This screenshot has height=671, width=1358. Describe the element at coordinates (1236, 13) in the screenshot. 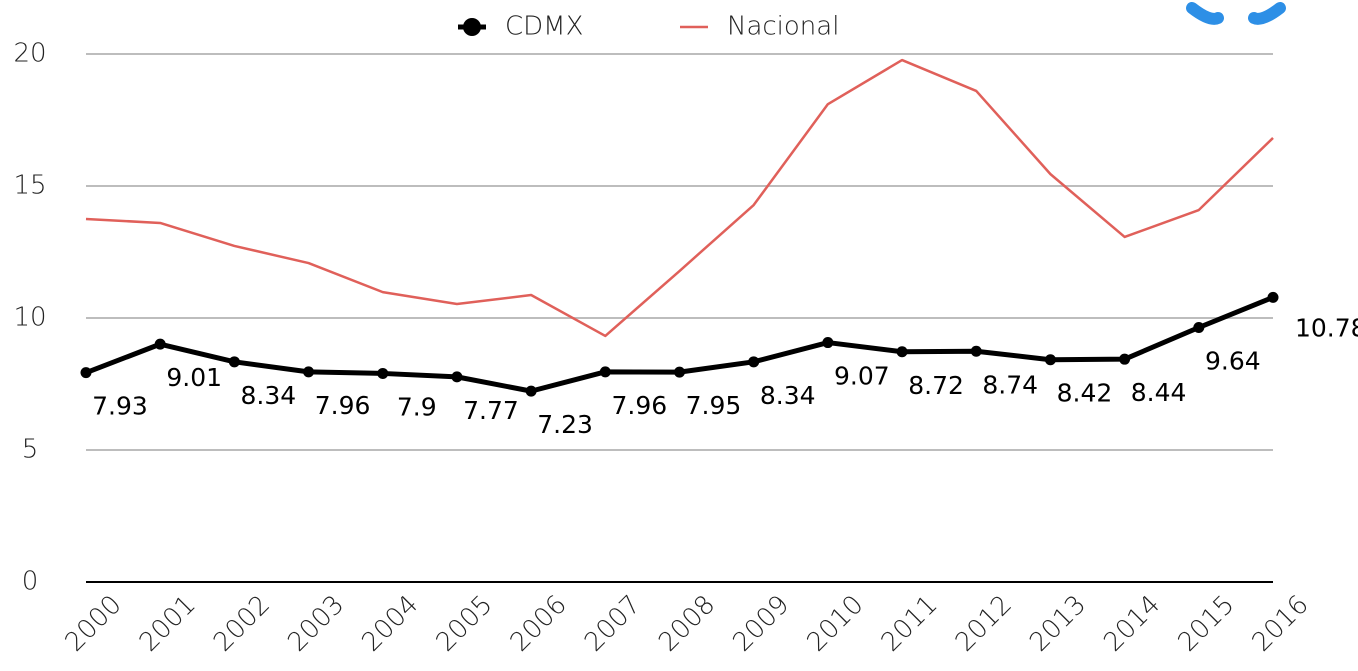

I see `corner-icon` at that location.